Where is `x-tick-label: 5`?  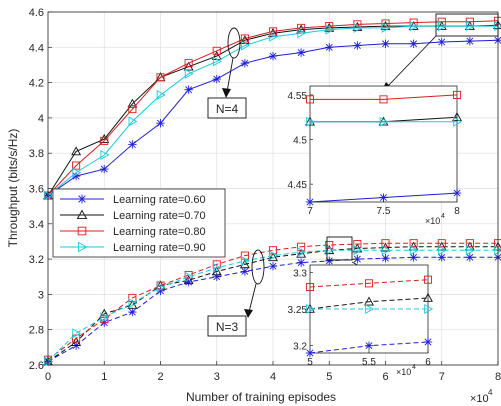 x-tick-label: 5 is located at coordinates (329, 377).